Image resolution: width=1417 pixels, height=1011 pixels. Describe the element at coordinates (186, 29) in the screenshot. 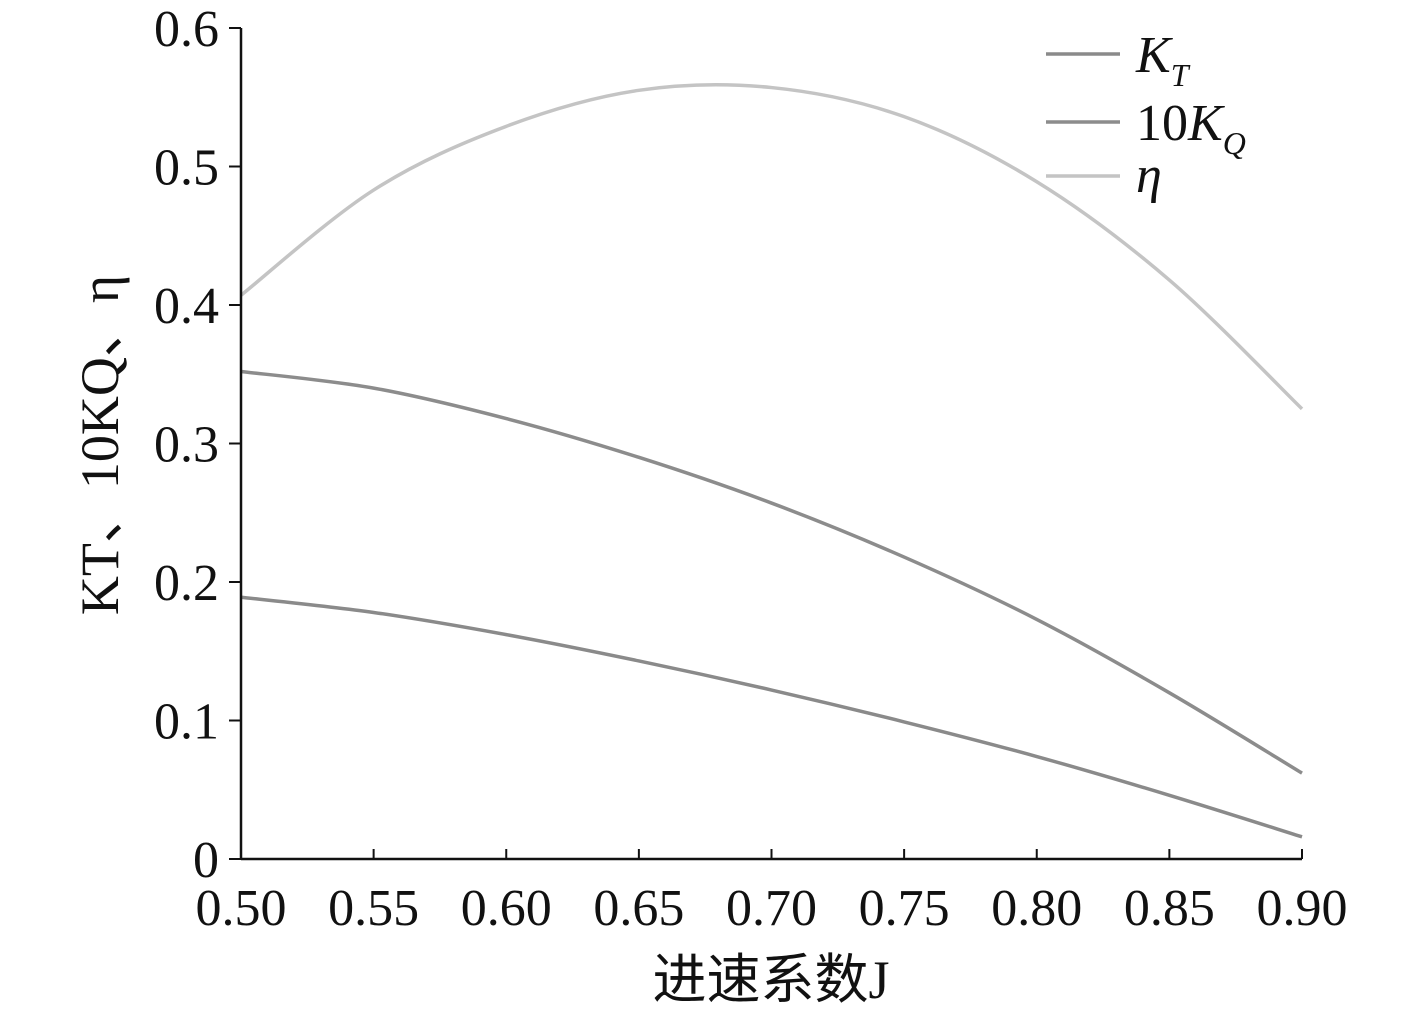

I see `y-tick-label: 0.6` at that location.